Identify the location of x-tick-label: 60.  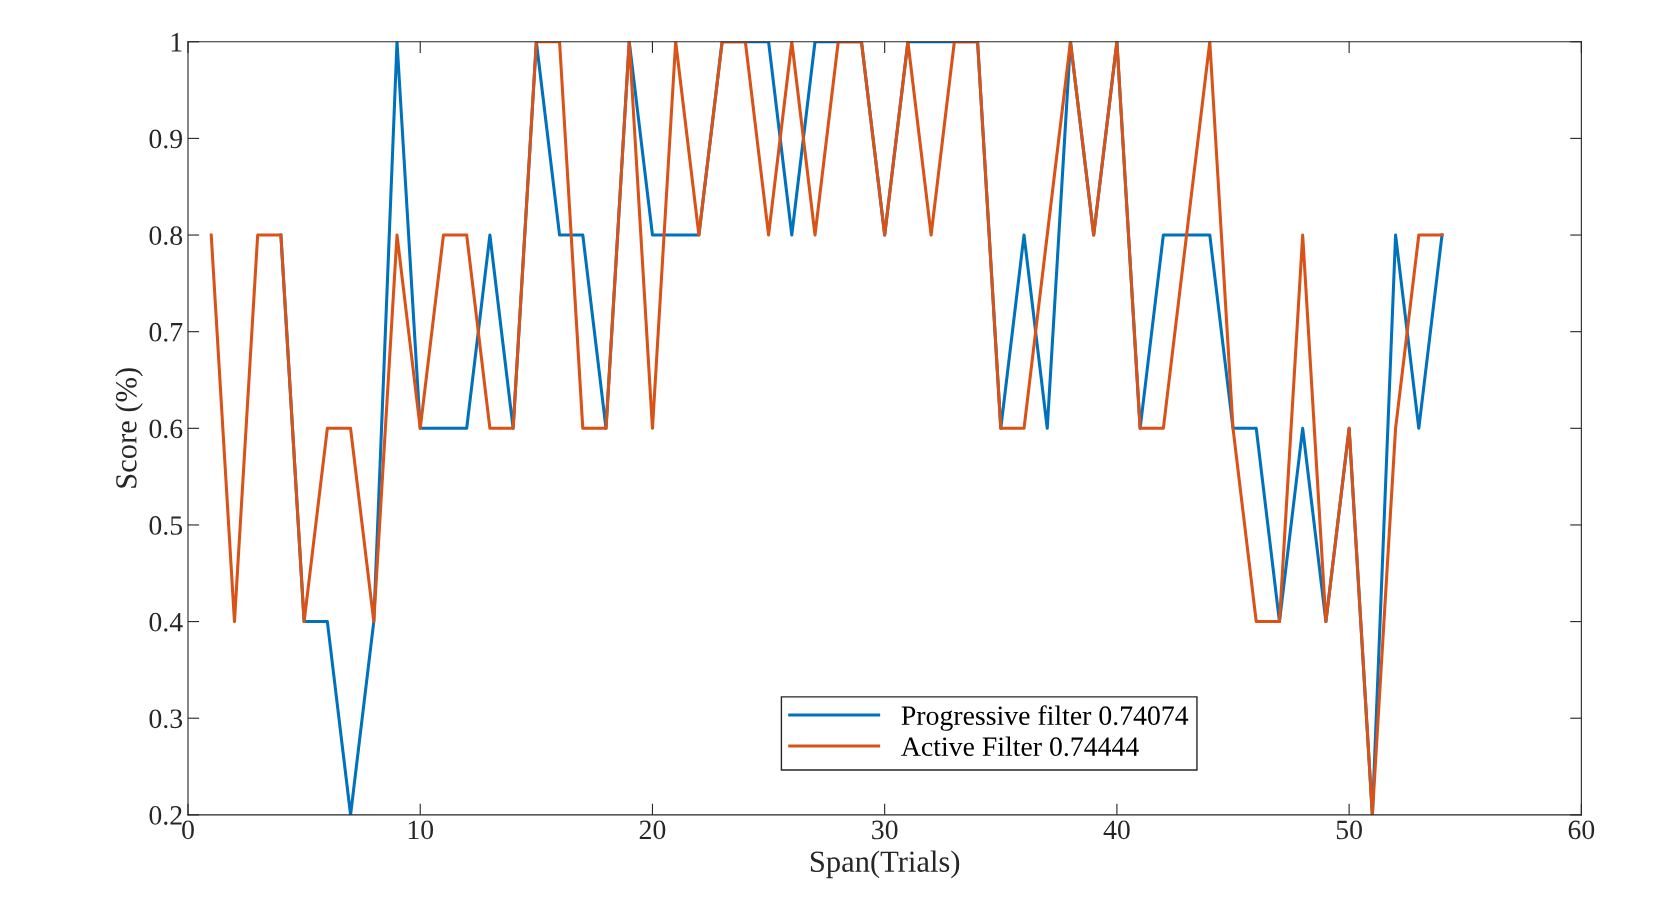
(1581, 830).